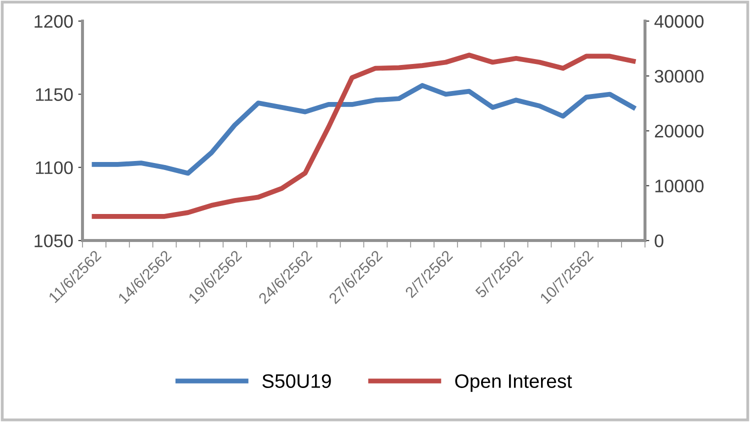 The height and width of the screenshot is (422, 750). Describe the element at coordinates (53, 241) in the screenshot. I see `y-tick-label: 1050` at that location.